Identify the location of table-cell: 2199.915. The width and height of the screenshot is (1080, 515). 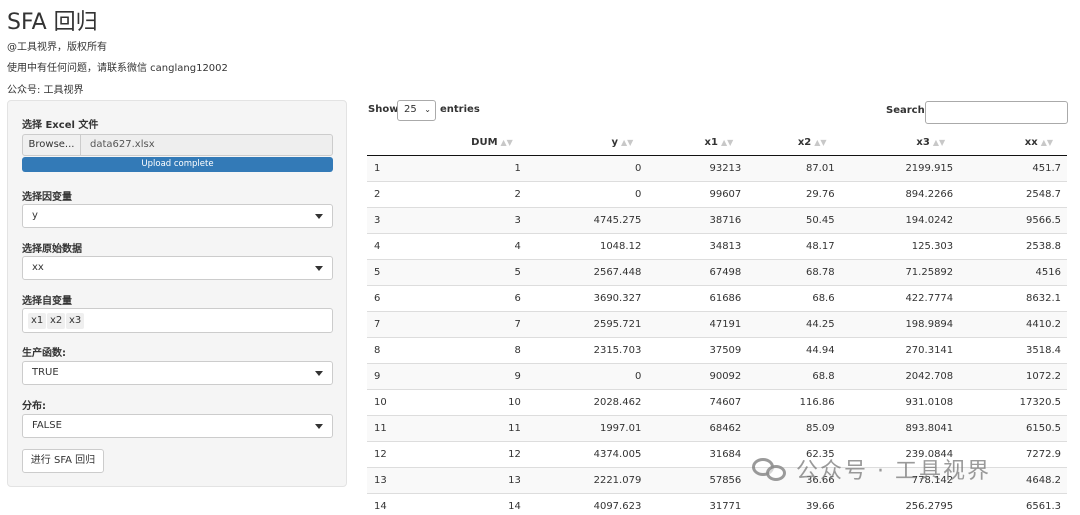
(900, 167).